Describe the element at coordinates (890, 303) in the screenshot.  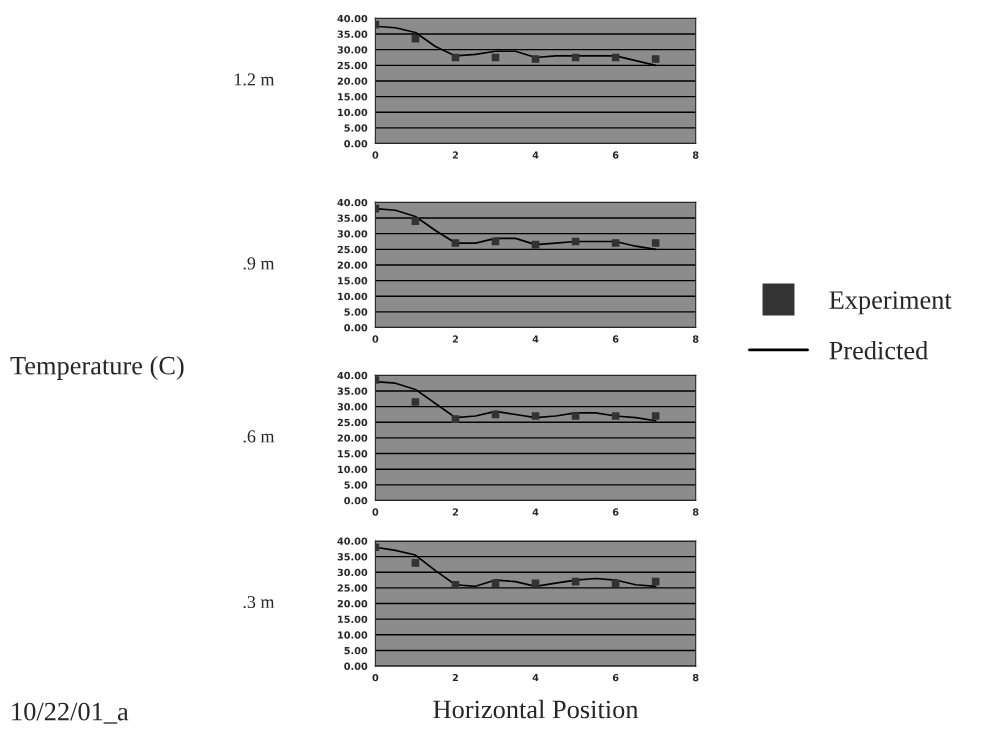
I see `legend-label: Experiment` at that location.